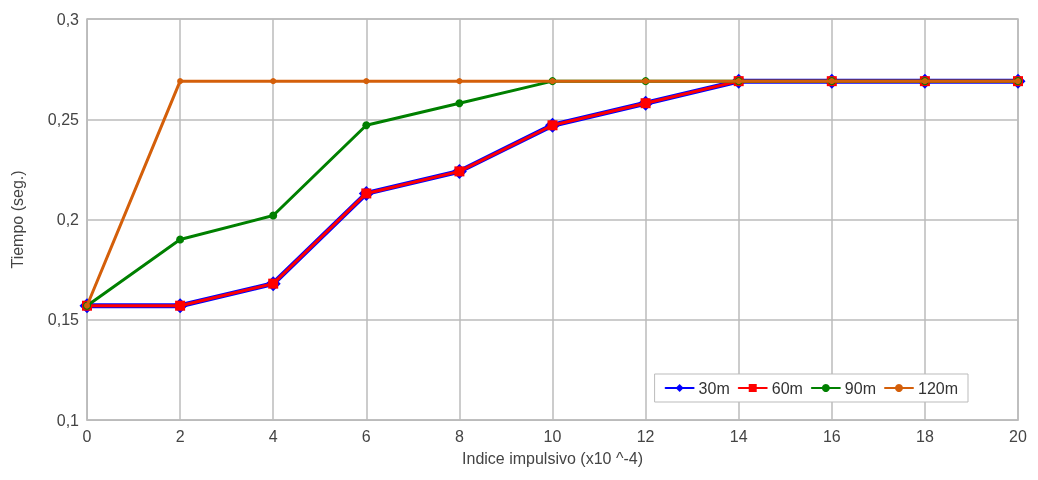  Describe the element at coordinates (68, 219) in the screenshot. I see `y-tick-label: 0,2` at that location.